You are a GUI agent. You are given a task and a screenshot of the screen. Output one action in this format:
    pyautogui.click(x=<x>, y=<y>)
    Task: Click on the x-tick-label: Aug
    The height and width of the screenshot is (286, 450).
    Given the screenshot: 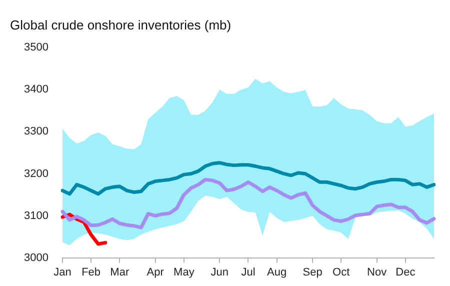 What is the action you would take?
    pyautogui.click(x=277, y=272)
    